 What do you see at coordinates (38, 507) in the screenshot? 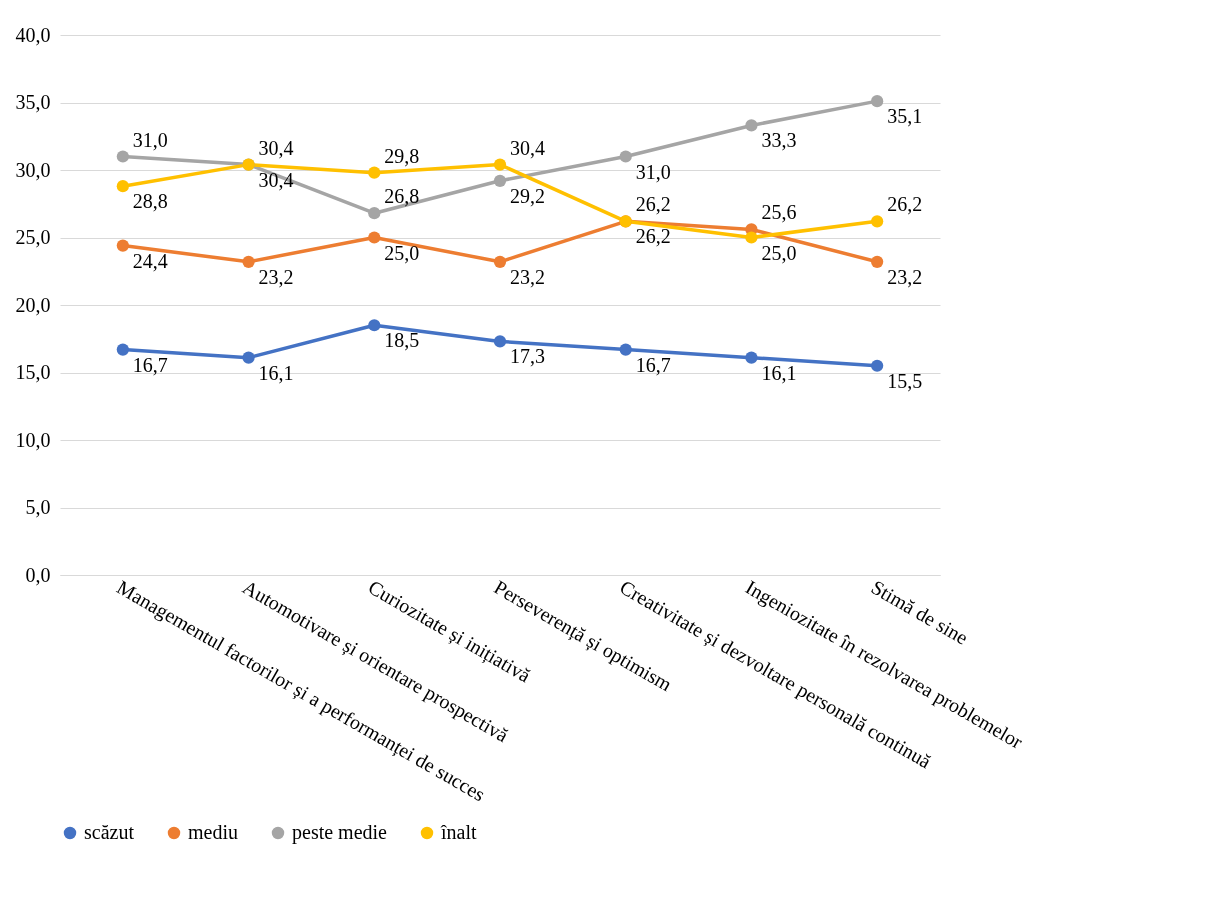
I see `y-tick-label: 5,0` at bounding box center [38, 507].